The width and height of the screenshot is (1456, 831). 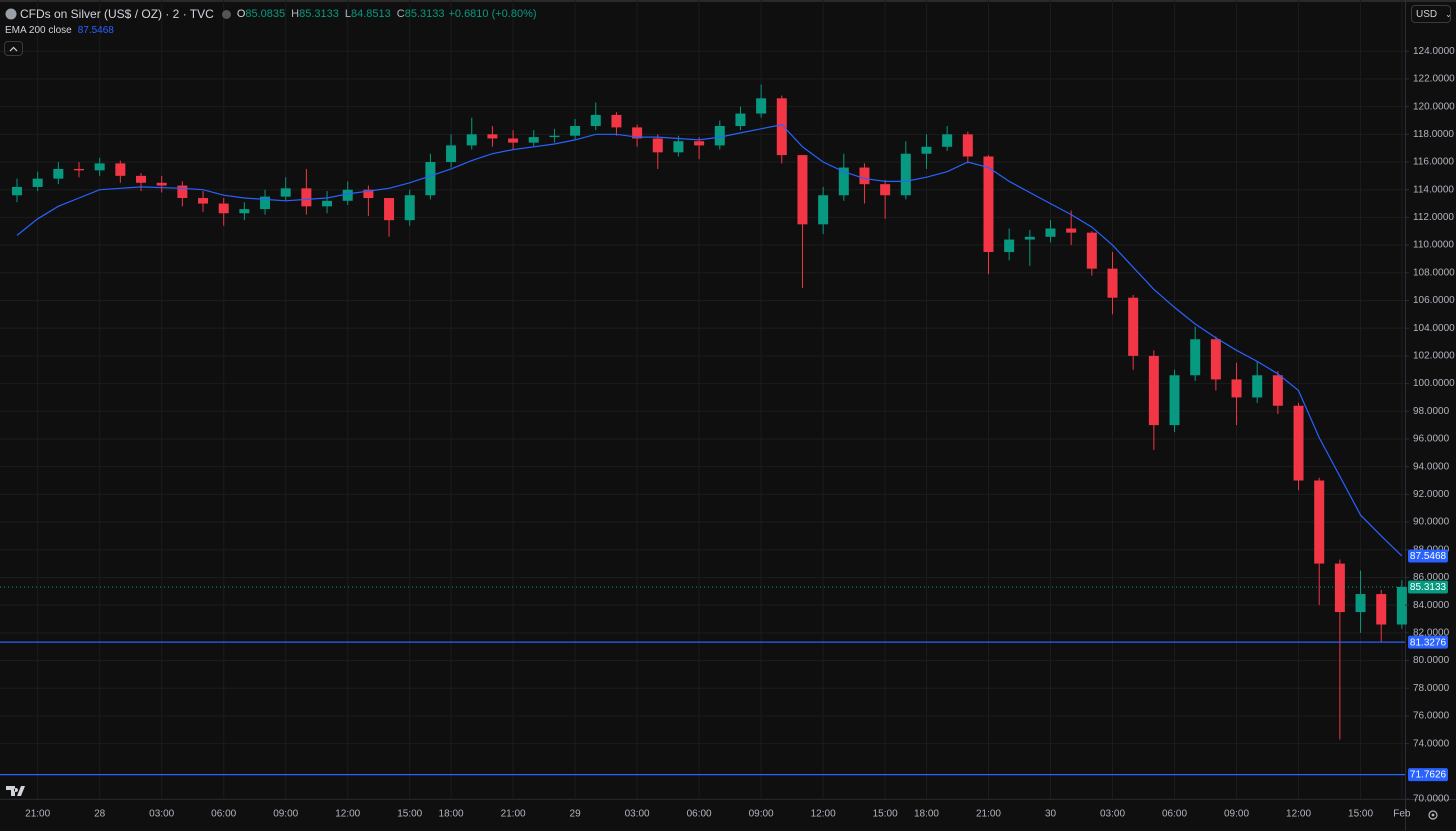 I want to click on change: +0.6810 (+0.80%), so click(x=492, y=14).